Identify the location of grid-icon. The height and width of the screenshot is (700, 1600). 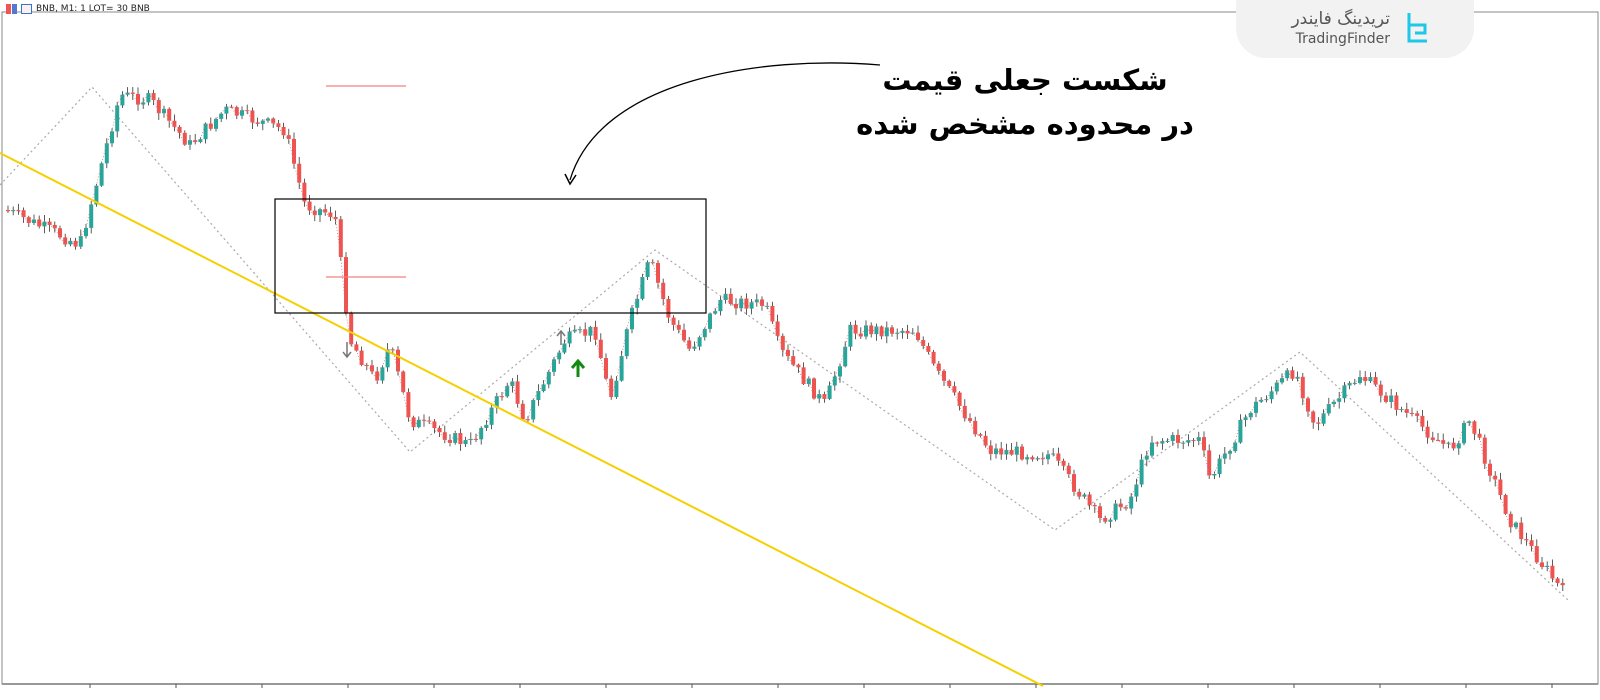
(11, 9).